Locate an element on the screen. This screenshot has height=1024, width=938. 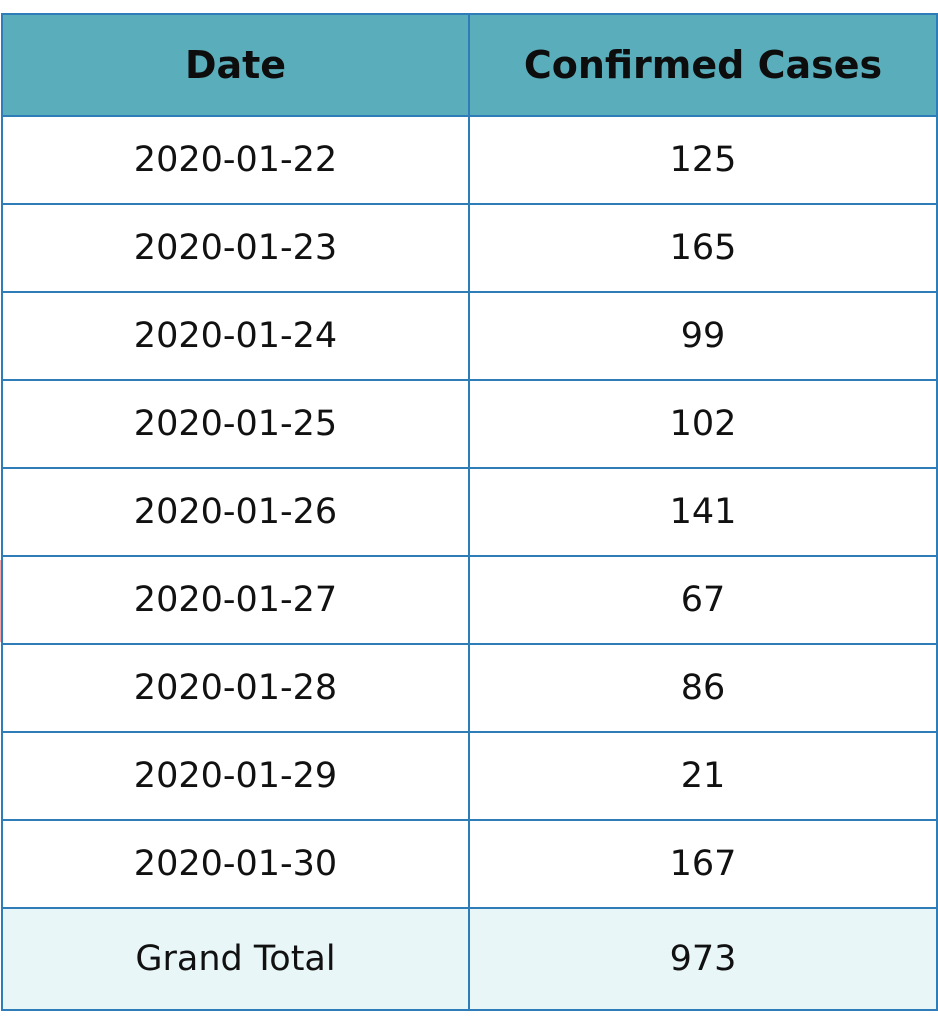
date-cell: 2020-01-22 is located at coordinates (235, 160).